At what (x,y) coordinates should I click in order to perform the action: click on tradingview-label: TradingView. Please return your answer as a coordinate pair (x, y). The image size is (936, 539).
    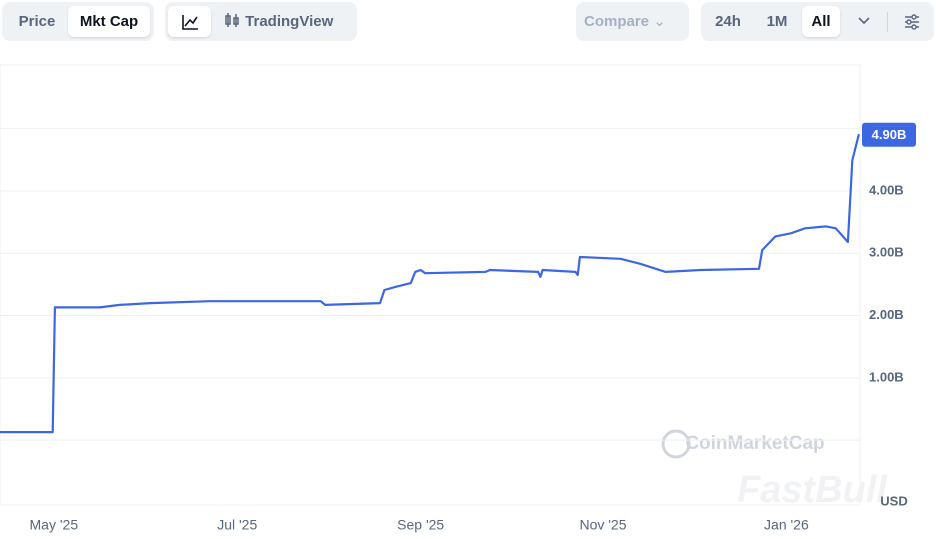
    Looking at the image, I should click on (289, 21).